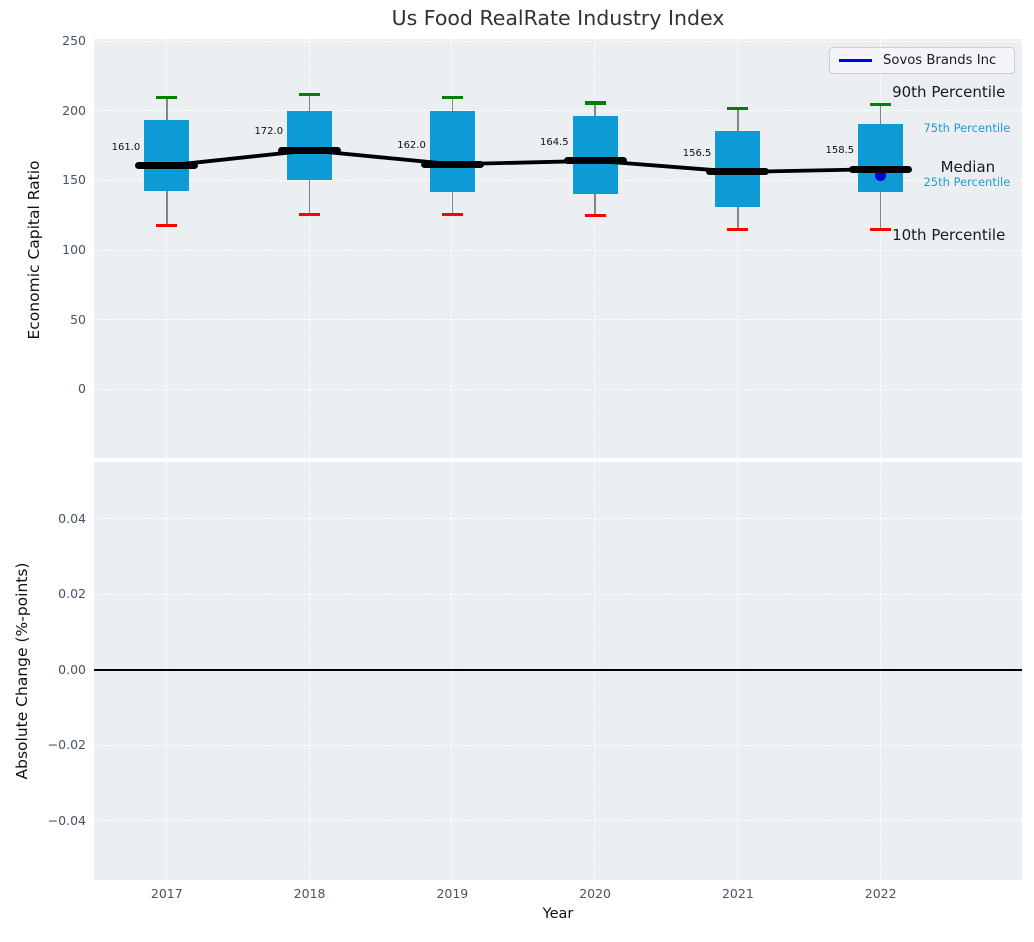 This screenshot has width=1034, height=942. Describe the element at coordinates (166, 893) in the screenshot. I see `x-tick-label: 2017` at that location.